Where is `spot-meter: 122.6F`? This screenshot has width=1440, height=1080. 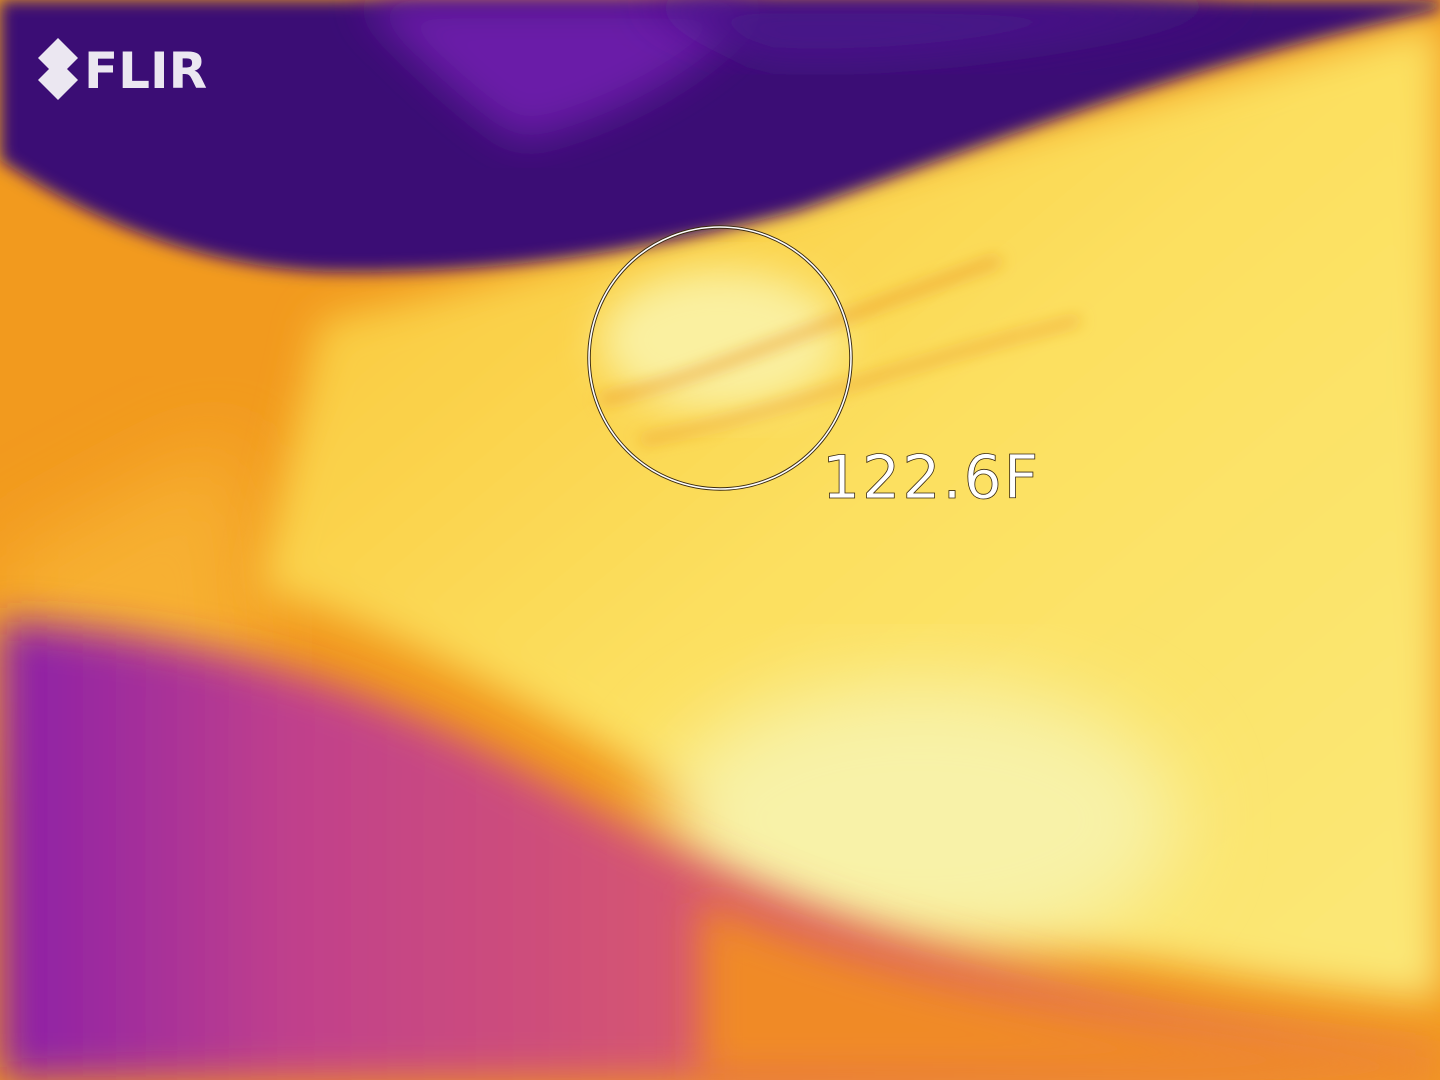 spot-meter: 122.6F is located at coordinates (813, 369).